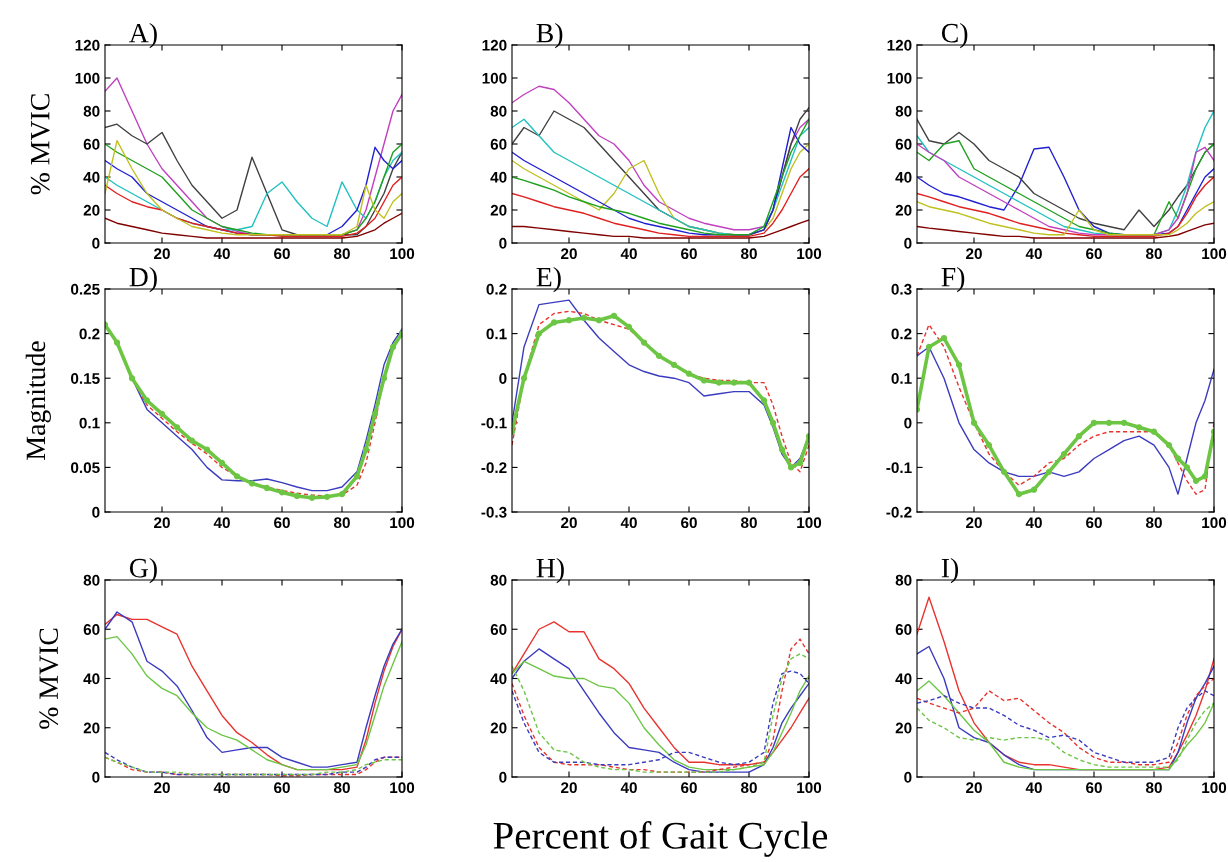  Describe the element at coordinates (549, 35) in the screenshot. I see `chart-title: B)` at that location.